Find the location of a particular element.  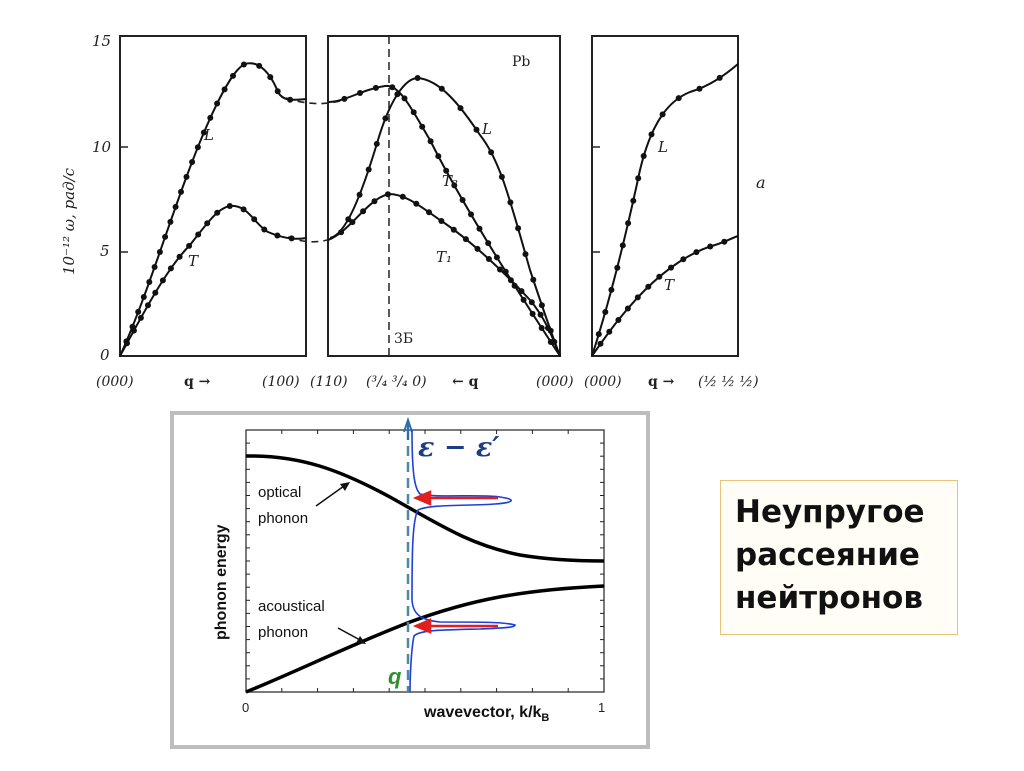

x-label-p2-mid: (³/₄ ³/₄ 0) is located at coordinates (396, 382).